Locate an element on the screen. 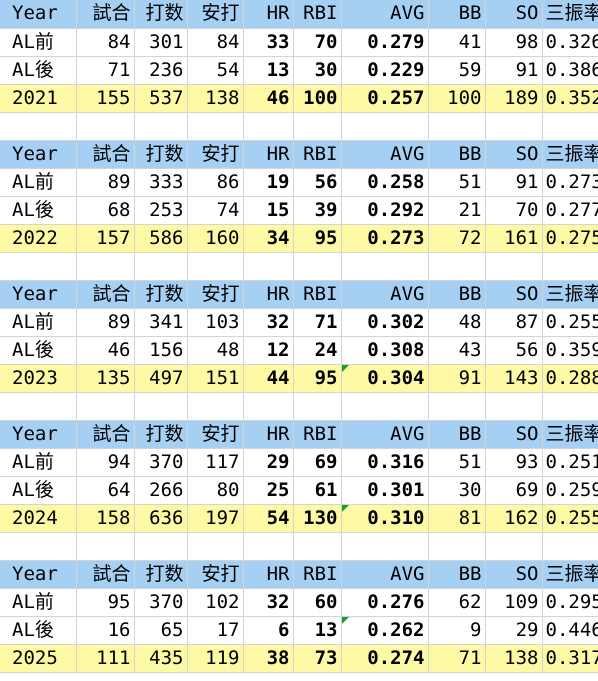 The width and height of the screenshot is (598, 681). cell-at-bats: 341 is located at coordinates (161, 322).